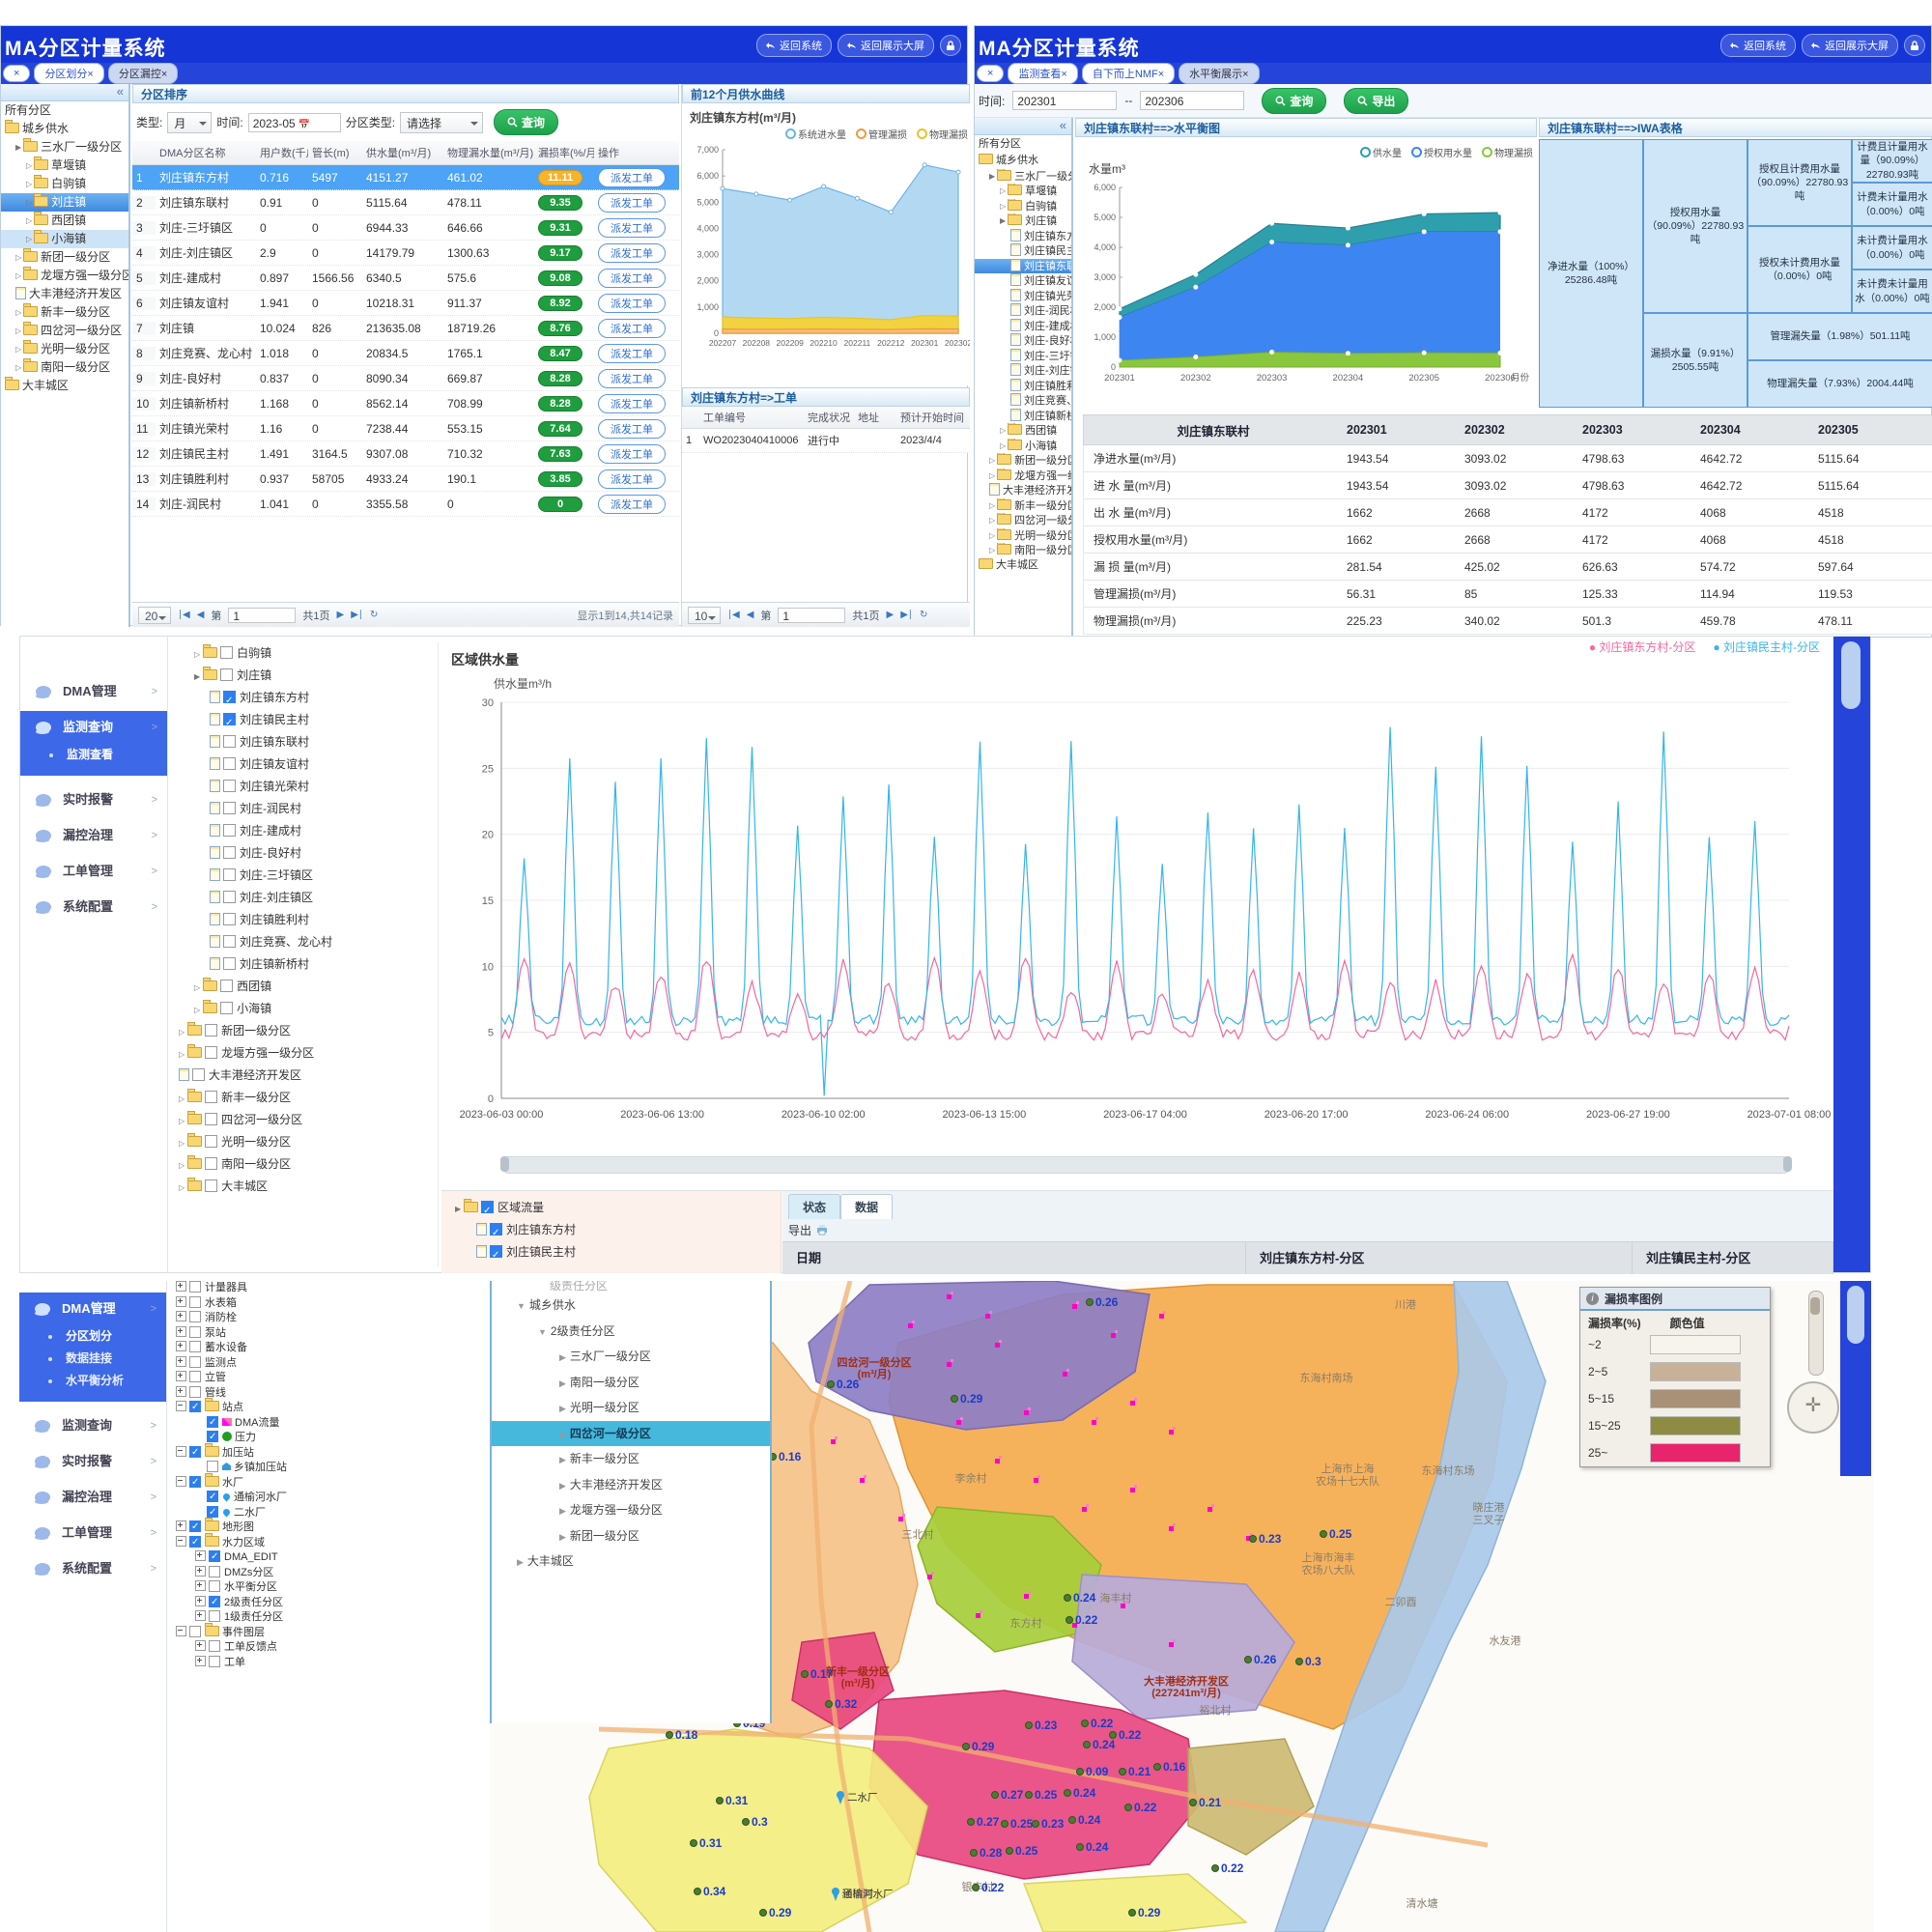 The image size is (1932, 1932). Describe the element at coordinates (304, 721) in the screenshot. I see `monitor-tree-item: 刘庄镇民主村` at that location.